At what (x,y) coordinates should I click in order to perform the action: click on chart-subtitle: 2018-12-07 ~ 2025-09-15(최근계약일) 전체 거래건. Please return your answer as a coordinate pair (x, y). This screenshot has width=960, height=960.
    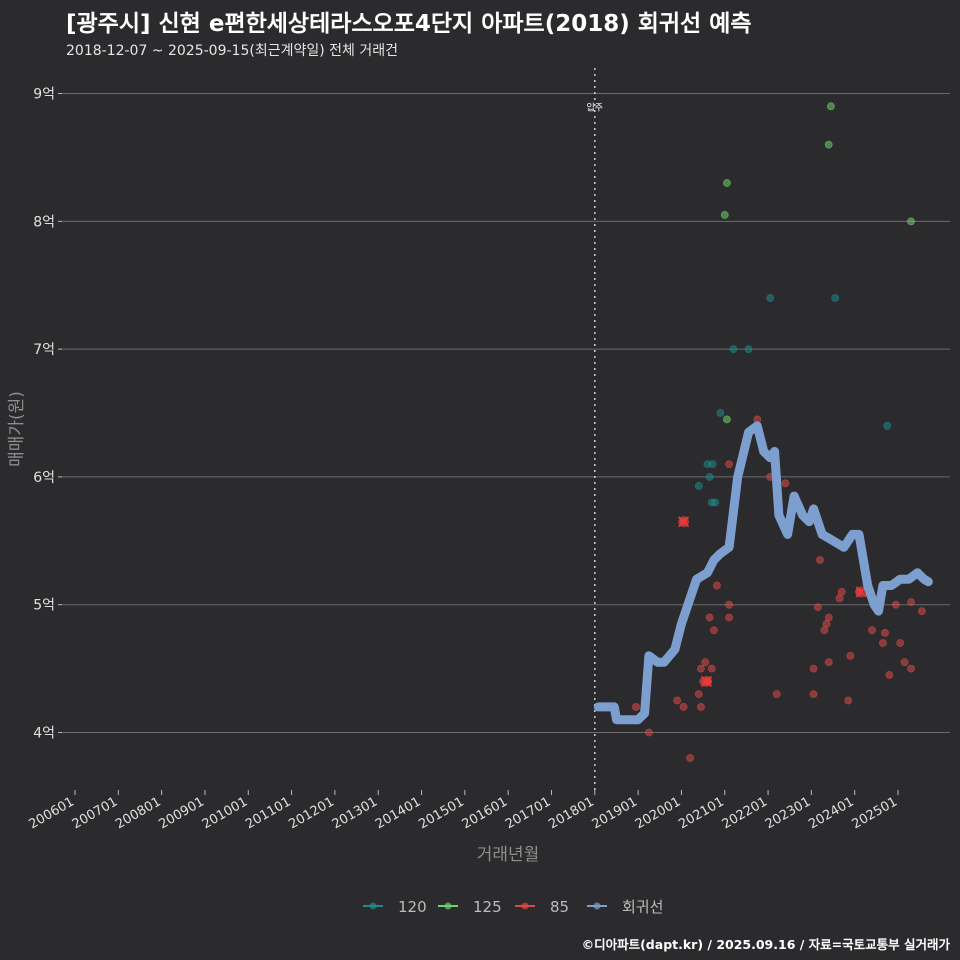
    Looking at the image, I should click on (232, 51).